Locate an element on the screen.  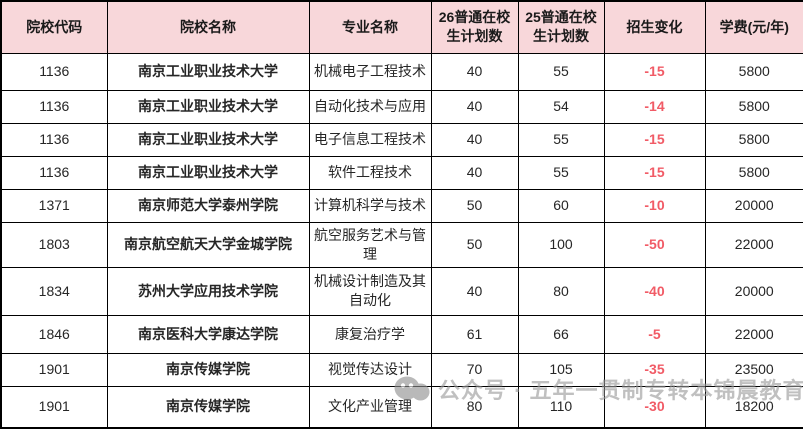
table-row: 1901 南京传媒学院 文化产业管理 80 110 -30 18200 is located at coordinates (401, 407).